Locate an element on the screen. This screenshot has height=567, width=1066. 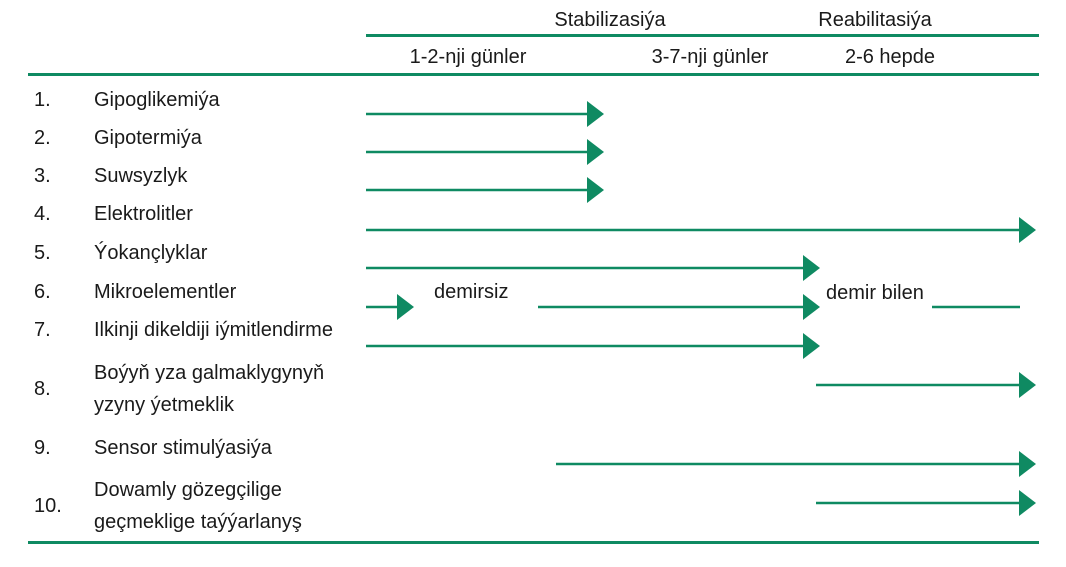
period-2-label: 3-7-nji günler is located at coordinates (710, 57).